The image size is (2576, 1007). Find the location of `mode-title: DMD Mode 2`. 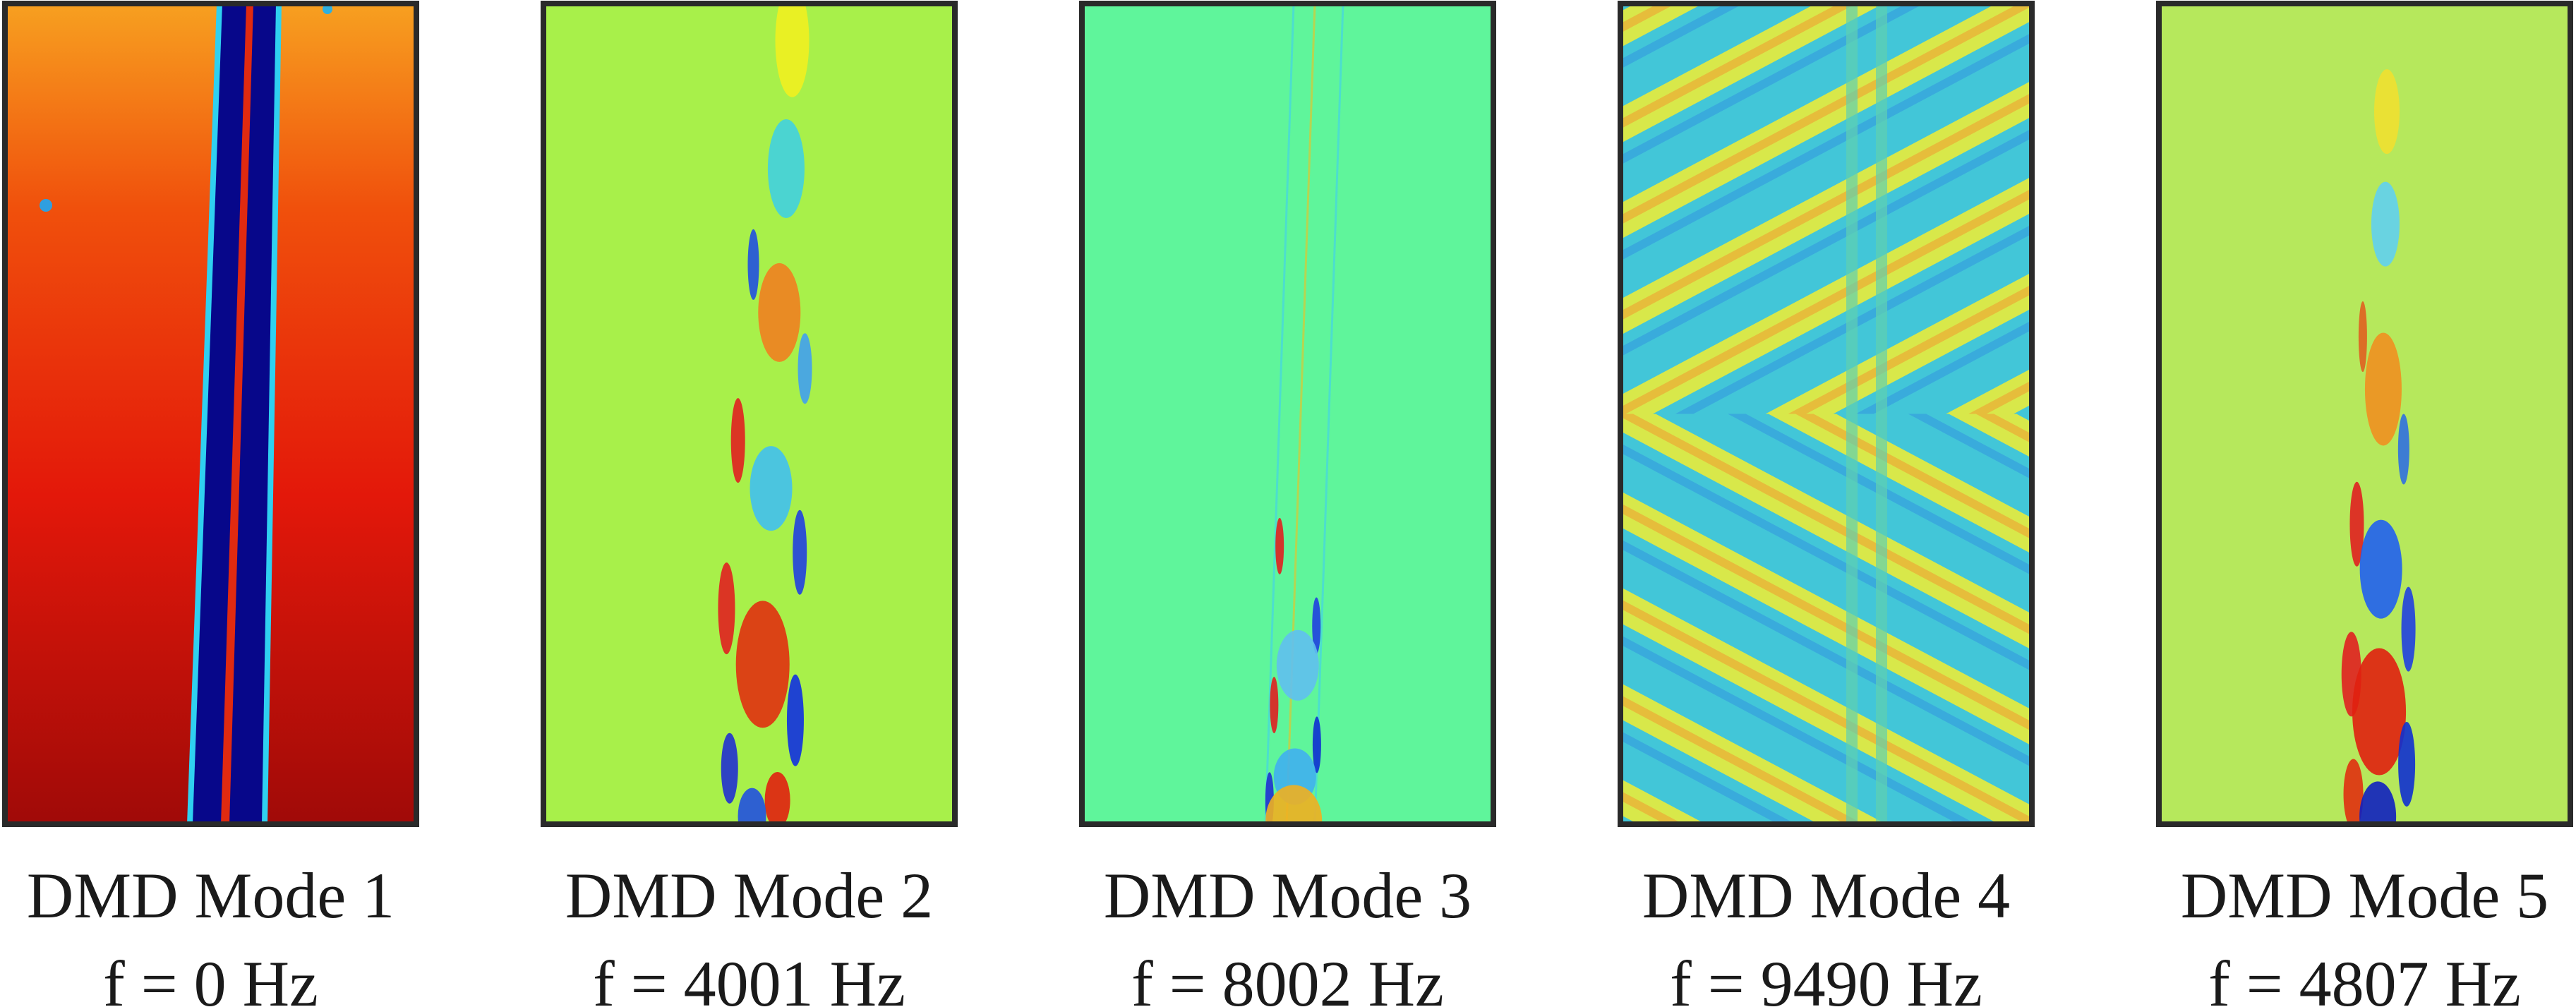

mode-title: DMD Mode 2 is located at coordinates (749, 895).